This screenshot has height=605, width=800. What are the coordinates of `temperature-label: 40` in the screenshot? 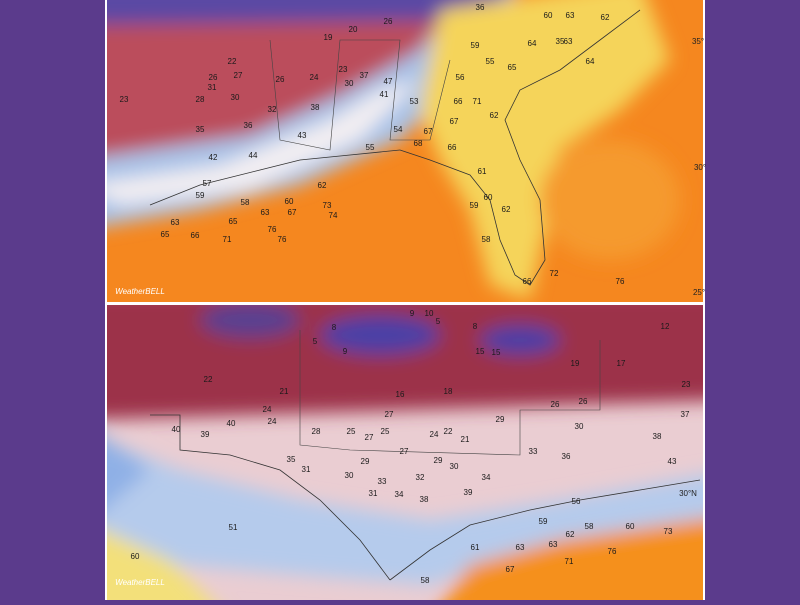 It's located at (176, 429).